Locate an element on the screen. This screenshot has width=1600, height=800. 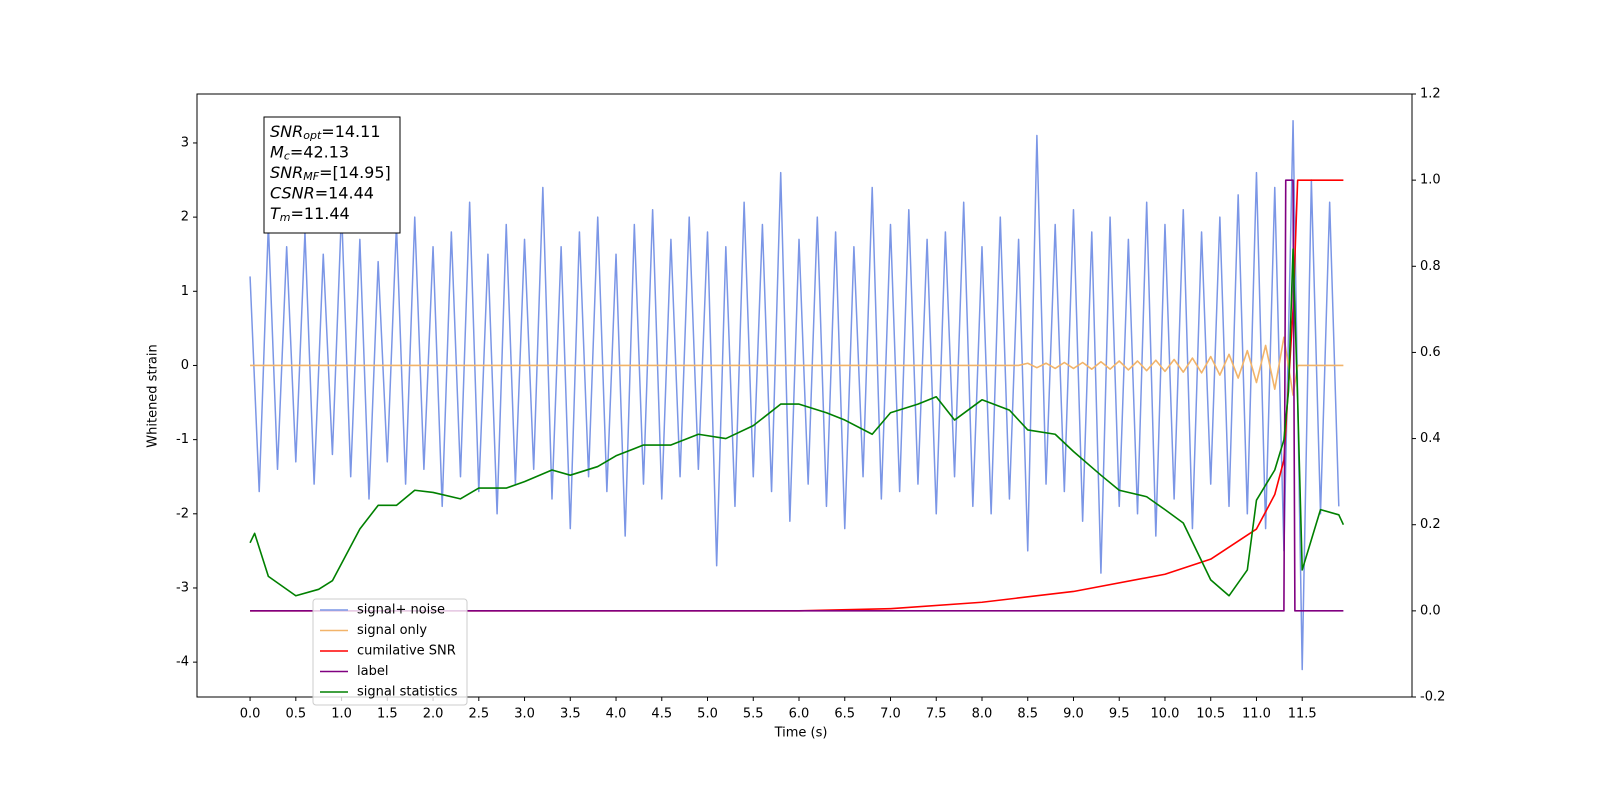
x-tick-label: 2.5 is located at coordinates (478, 714).